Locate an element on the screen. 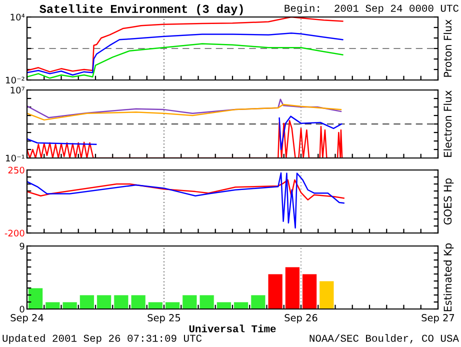 This screenshot has height=347, width=461. y-axis-title: GOES Hp is located at coordinates (449, 201).